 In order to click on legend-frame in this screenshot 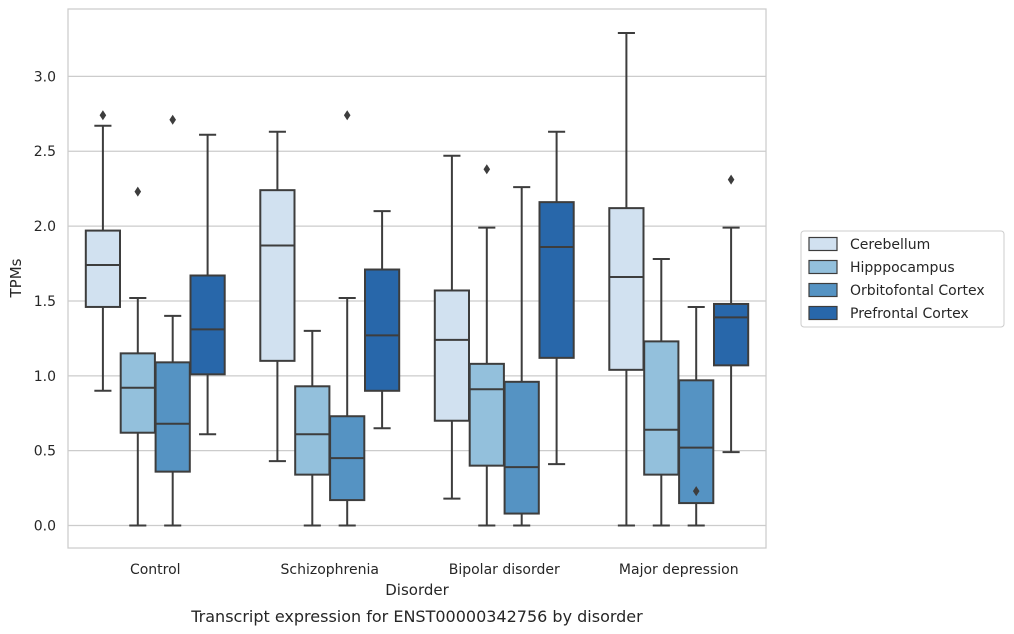, I will do `click(902, 279)`.